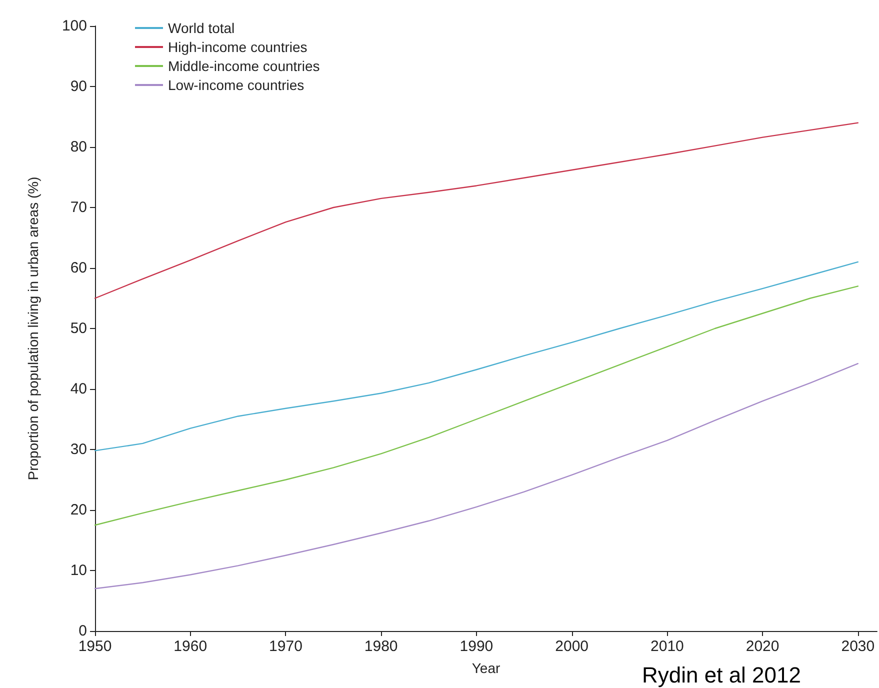 The width and height of the screenshot is (879, 688). Describe the element at coordinates (78, 449) in the screenshot. I see `y-tick-label: 30` at that location.